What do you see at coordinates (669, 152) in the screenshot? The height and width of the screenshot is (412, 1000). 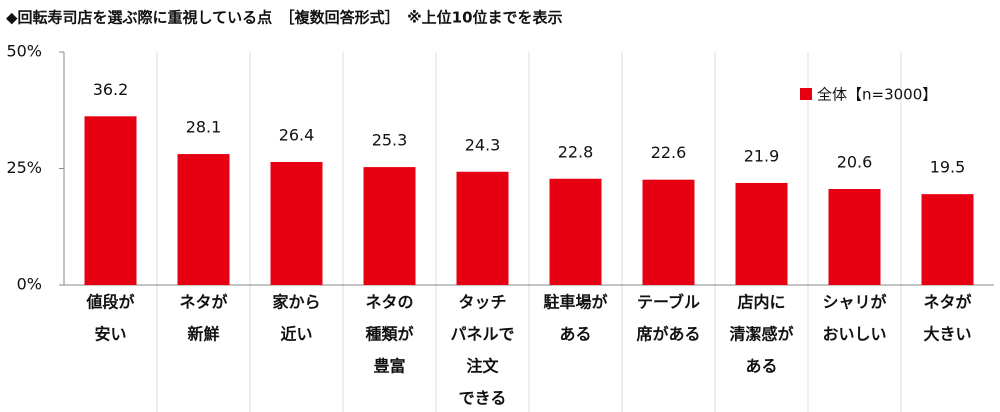 I see `value-label: 22.6` at bounding box center [669, 152].